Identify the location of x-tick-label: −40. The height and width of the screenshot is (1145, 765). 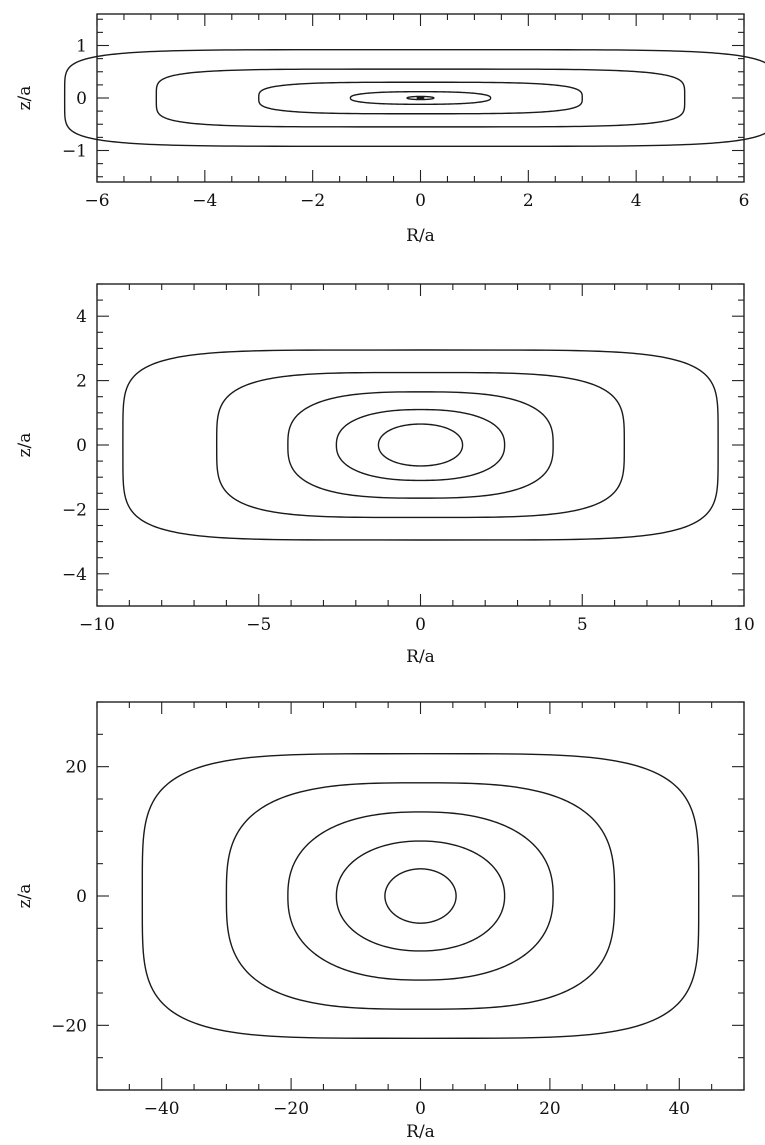
(162, 1109).